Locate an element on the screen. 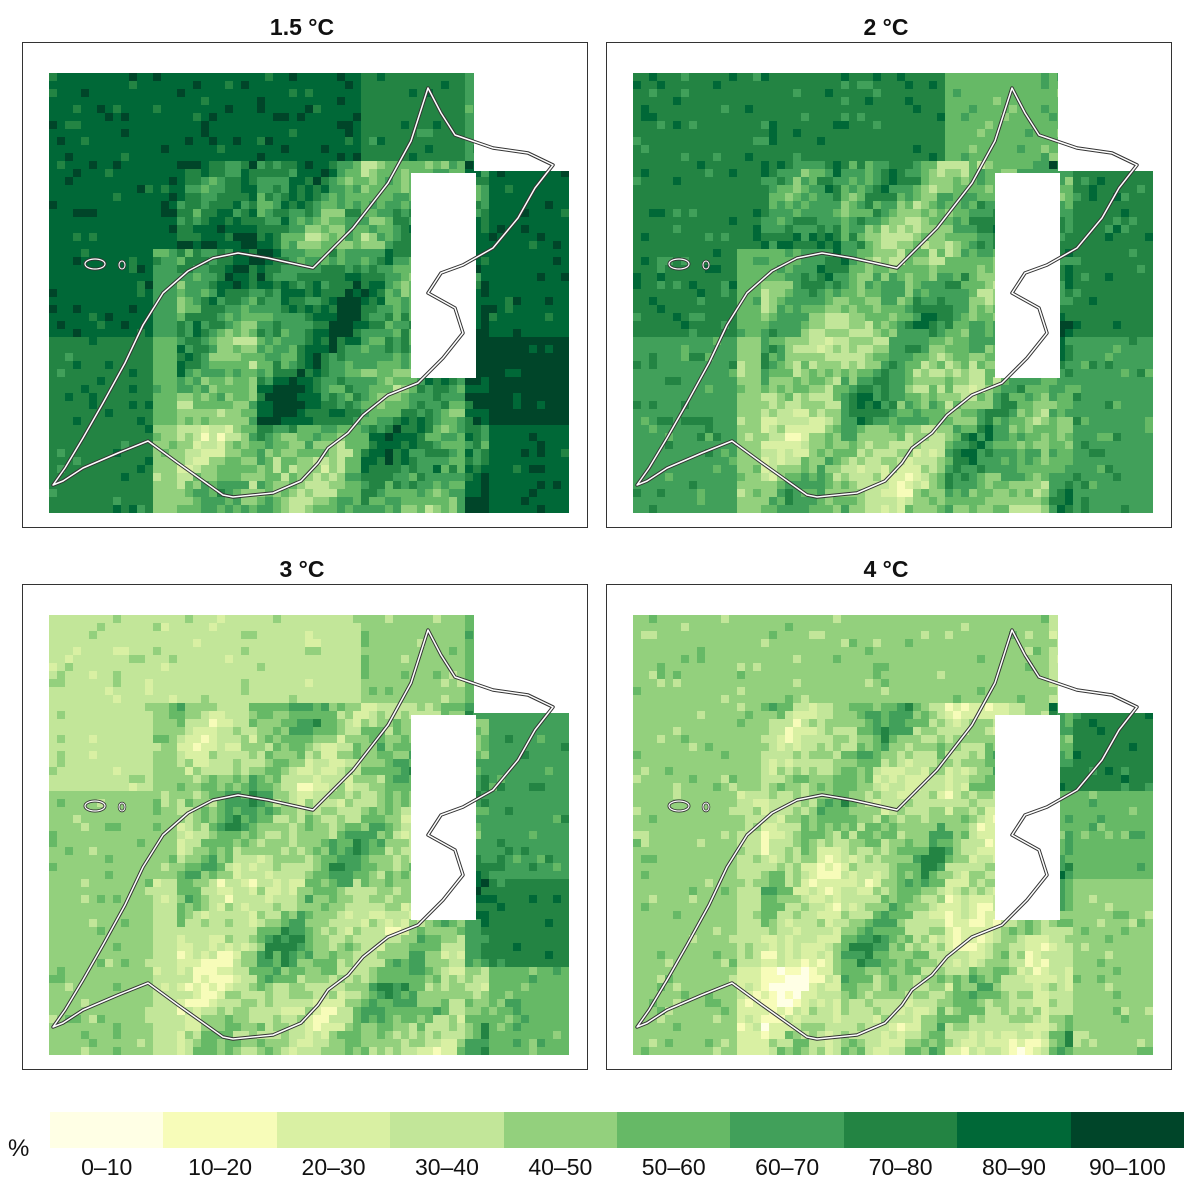 This screenshot has height=1183, width=1184. legend-label-9: 90–100 is located at coordinates (1127, 1167).